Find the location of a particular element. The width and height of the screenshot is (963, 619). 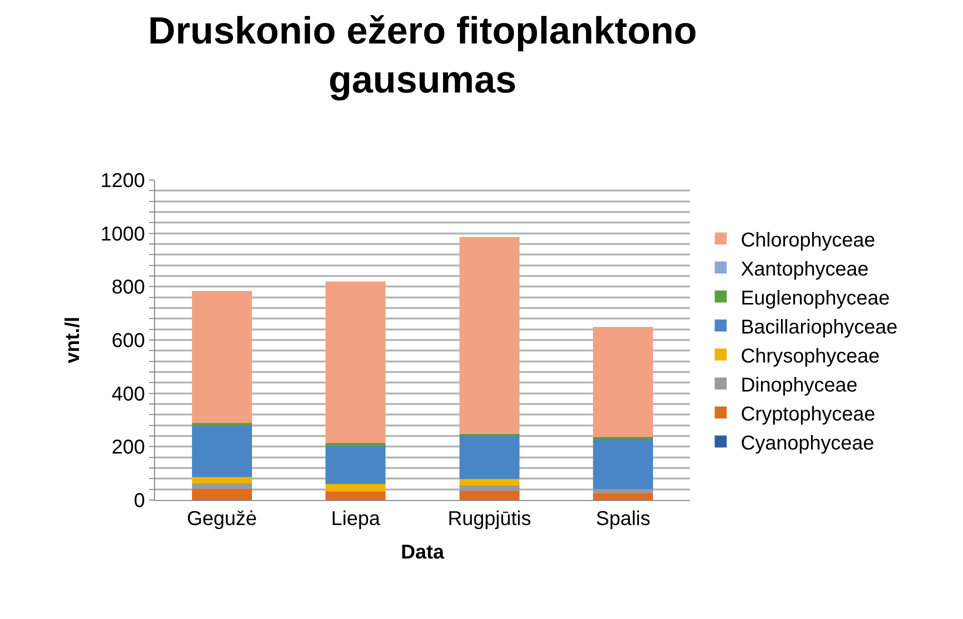

legend-label: Chrysophyceae is located at coordinates (810, 356).